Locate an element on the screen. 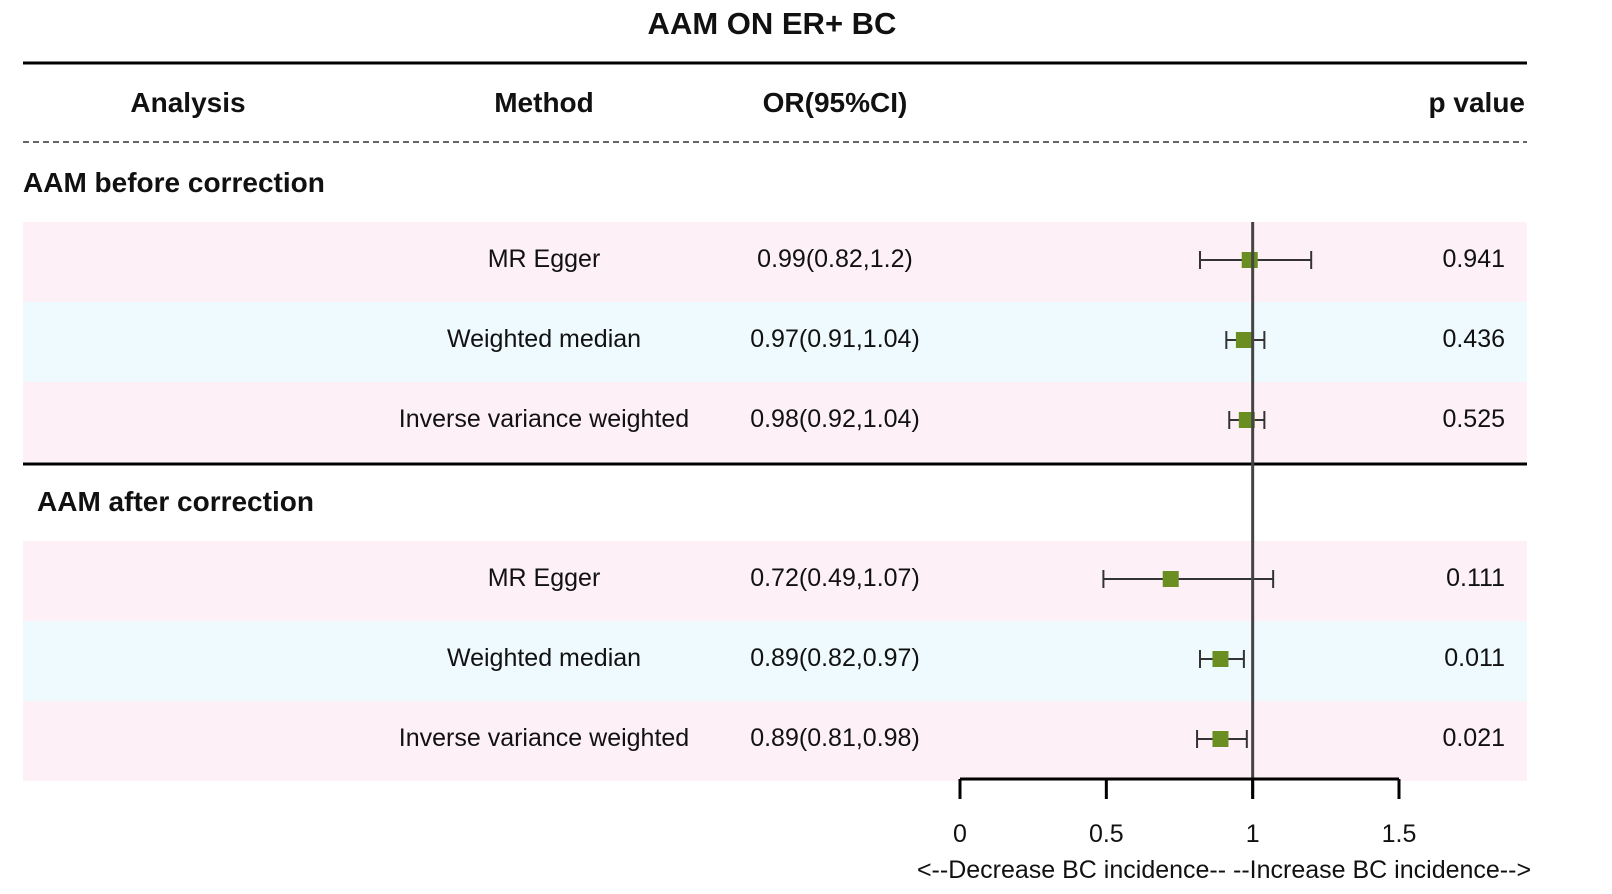  header-p-value: p value is located at coordinates (1476, 102).